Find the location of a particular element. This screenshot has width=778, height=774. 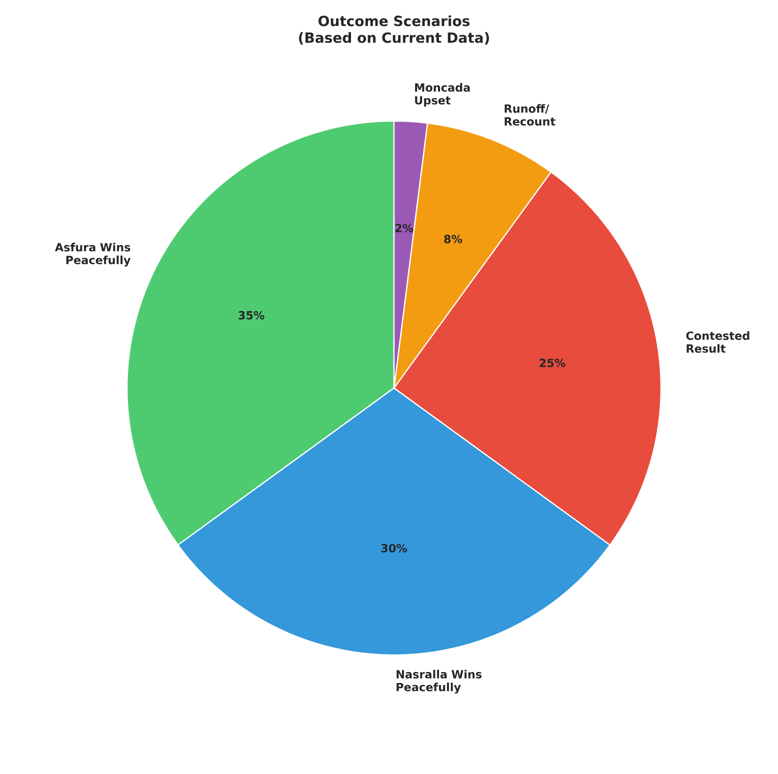

data-label: 2% is located at coordinates (404, 228).